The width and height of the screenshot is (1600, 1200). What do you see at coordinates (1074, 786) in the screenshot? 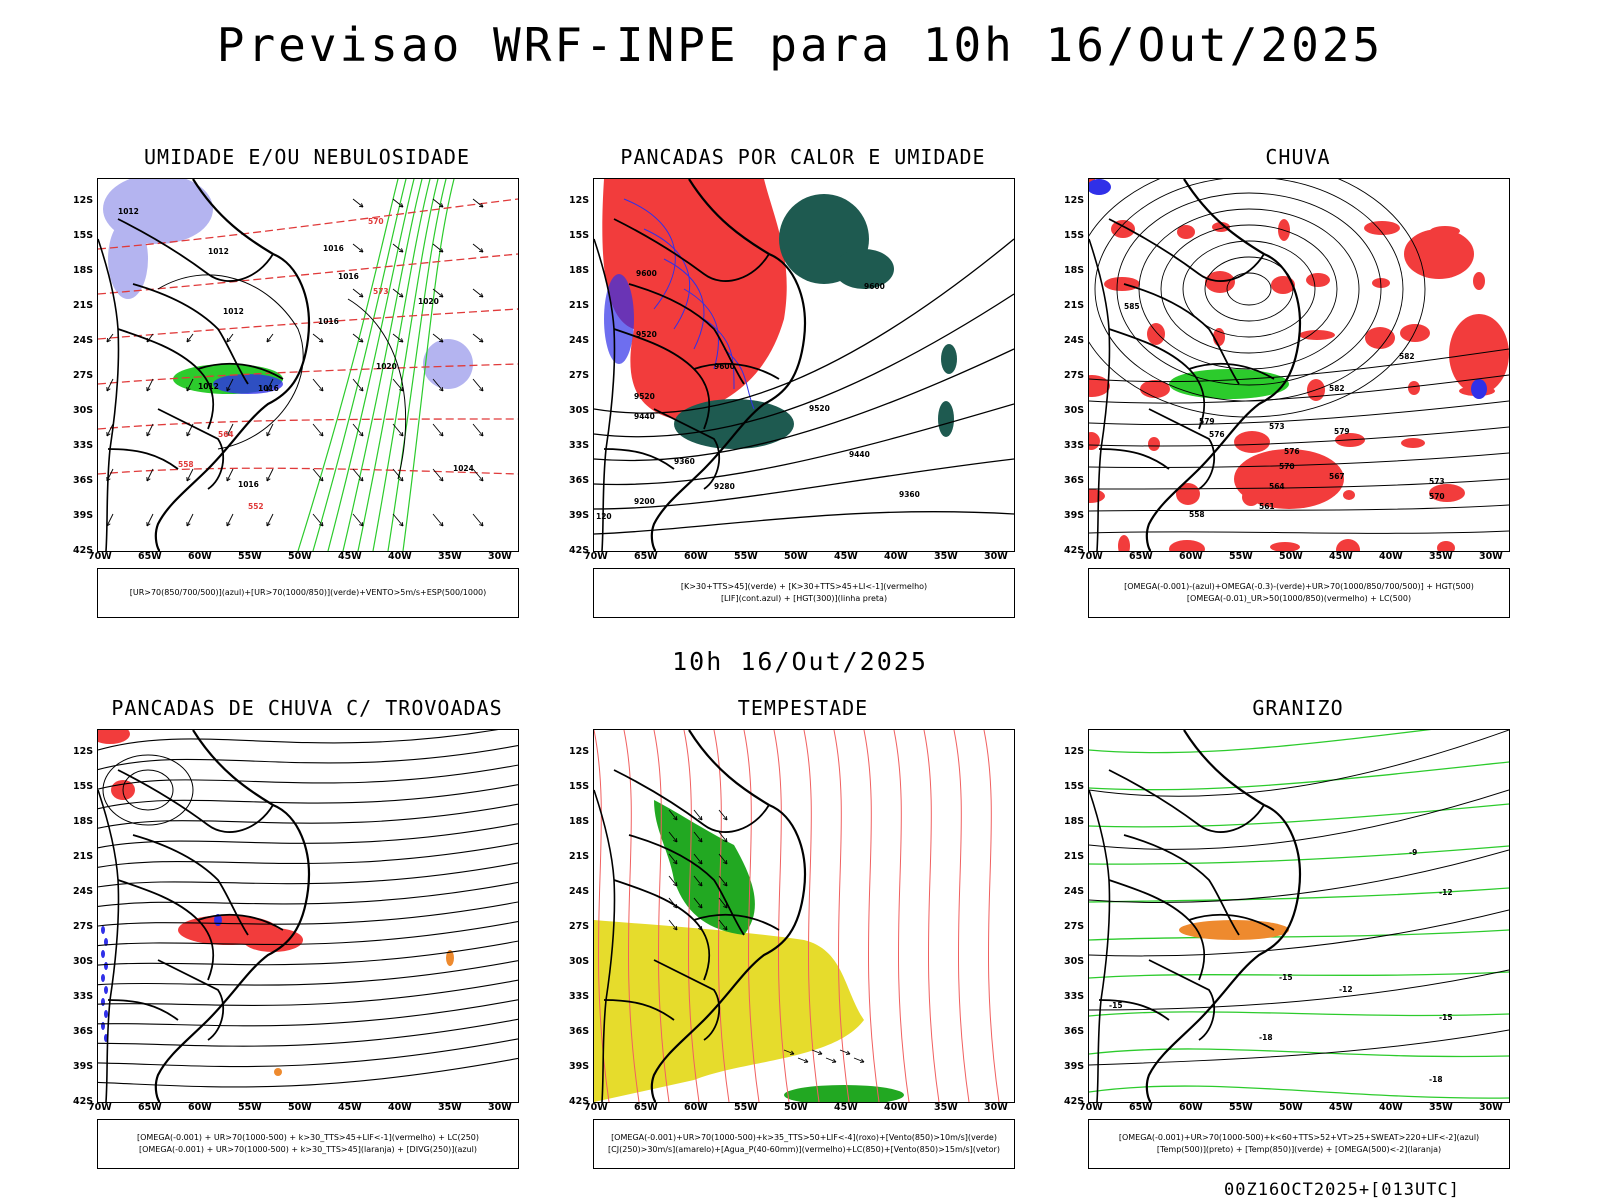
I see `latitude-label: 15S` at bounding box center [1074, 786].